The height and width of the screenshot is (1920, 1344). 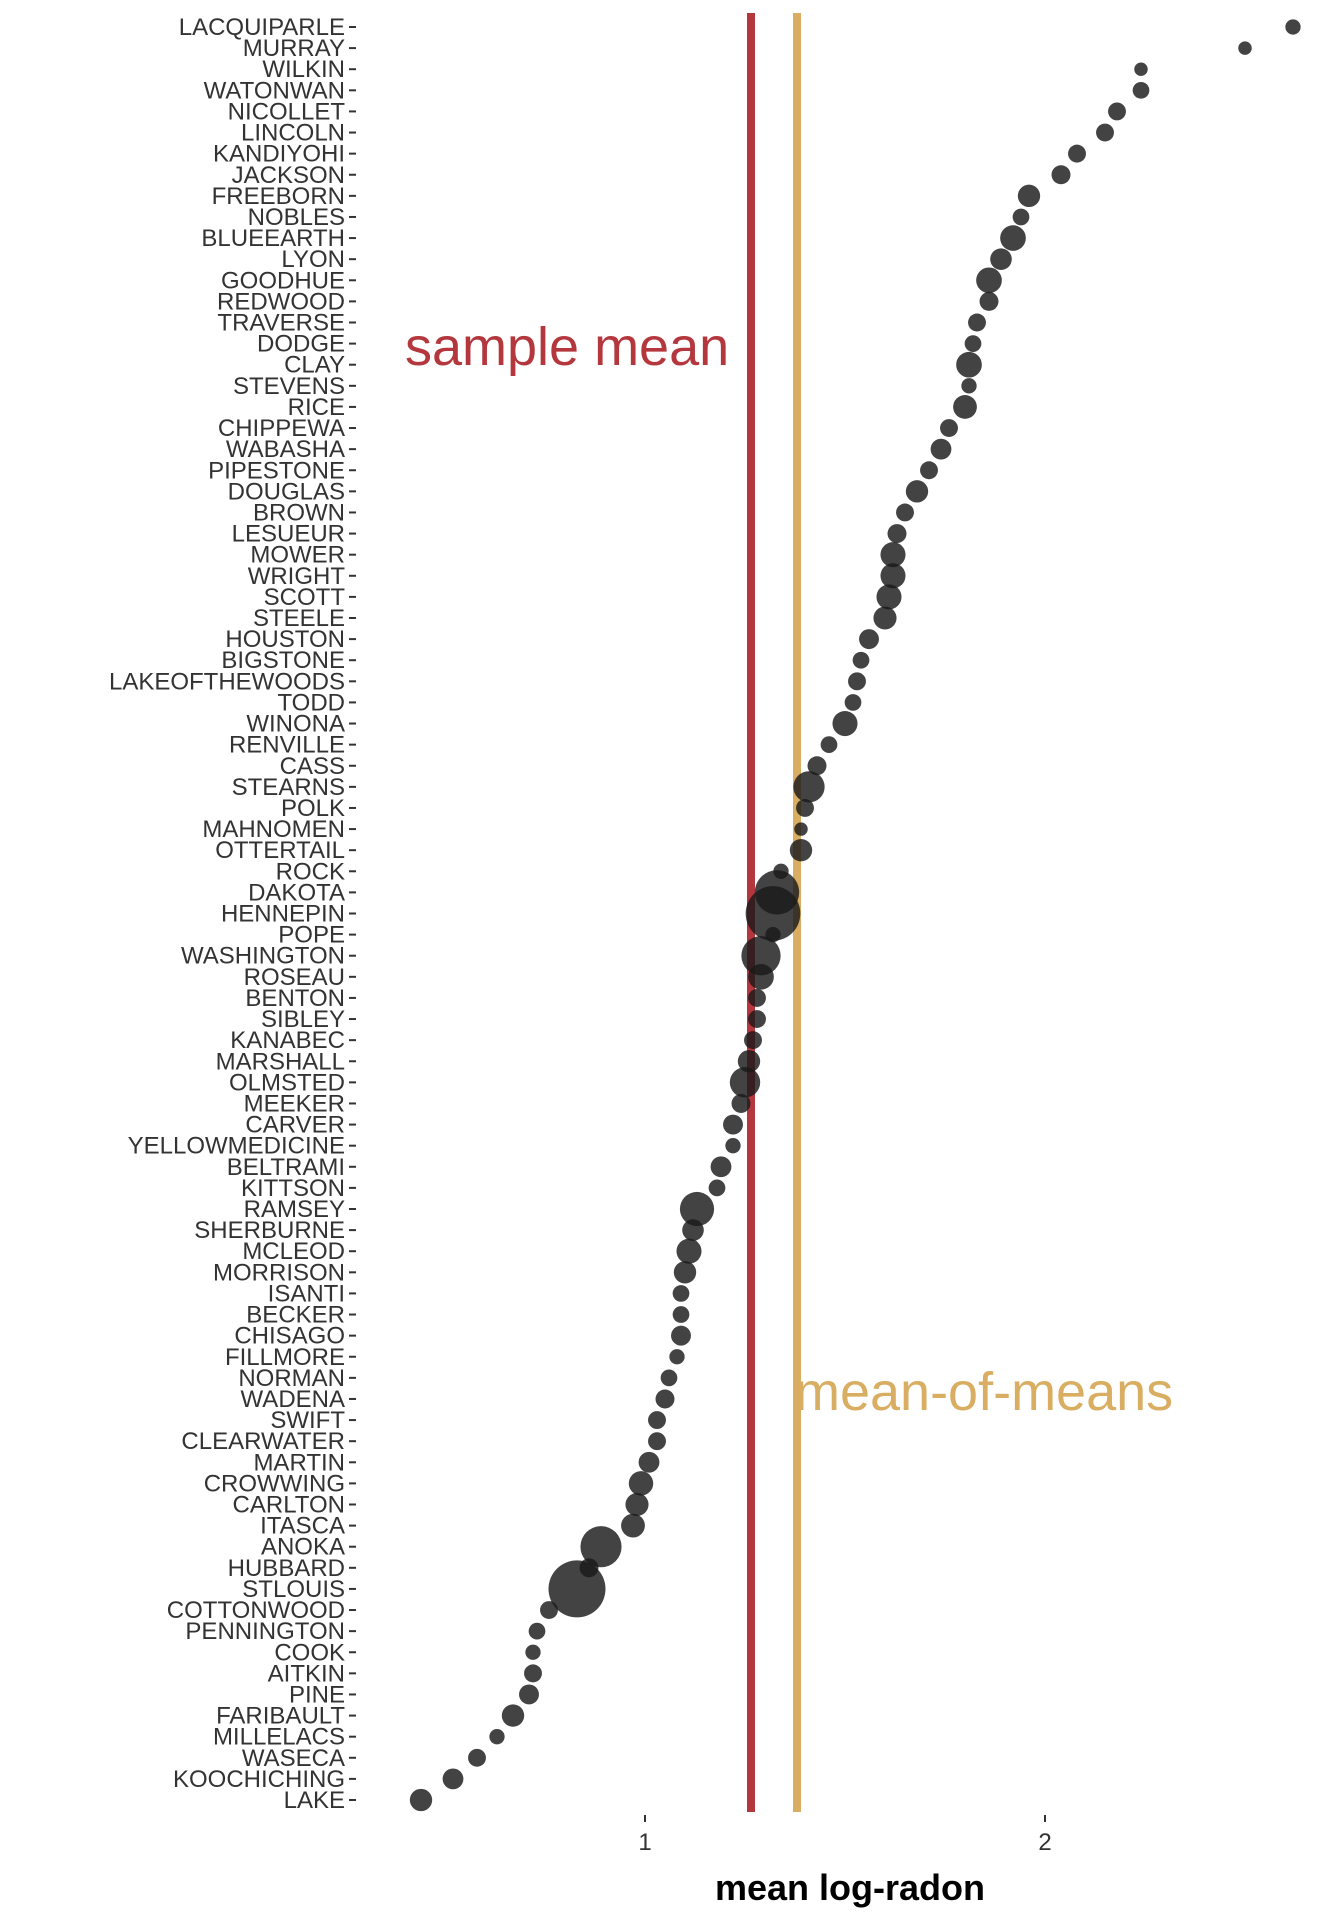 I want to click on y-tick-label: PIPESTONE, so click(x=276, y=470).